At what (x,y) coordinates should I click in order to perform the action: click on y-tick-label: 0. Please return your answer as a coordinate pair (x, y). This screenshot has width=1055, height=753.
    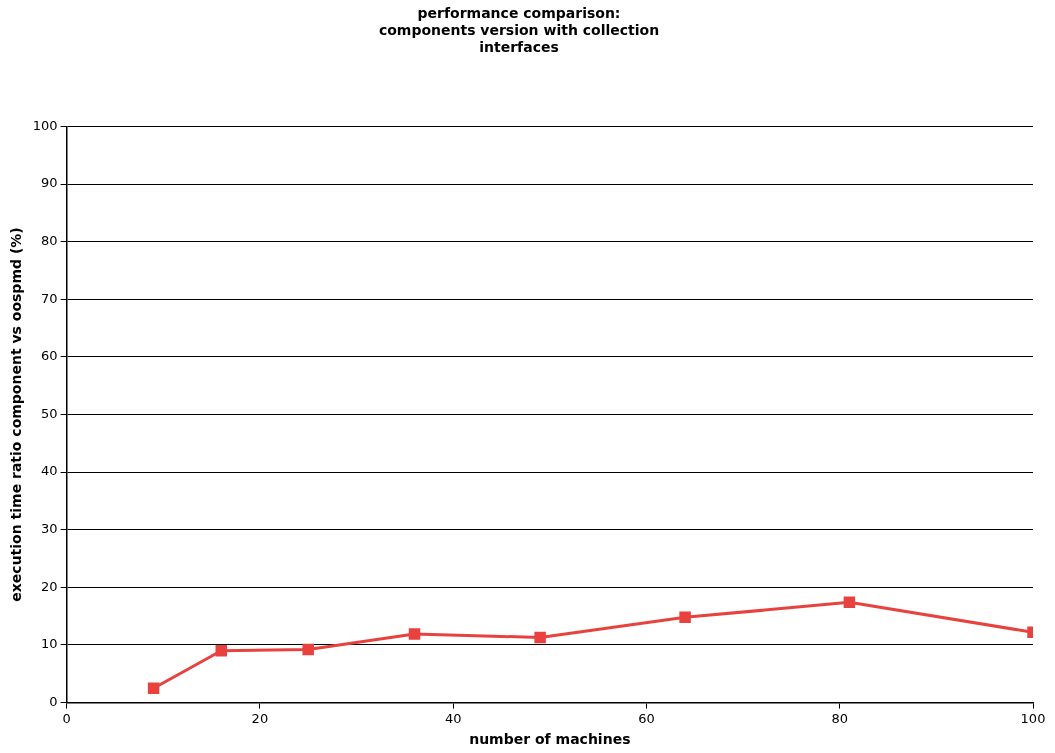
    Looking at the image, I should click on (53, 701).